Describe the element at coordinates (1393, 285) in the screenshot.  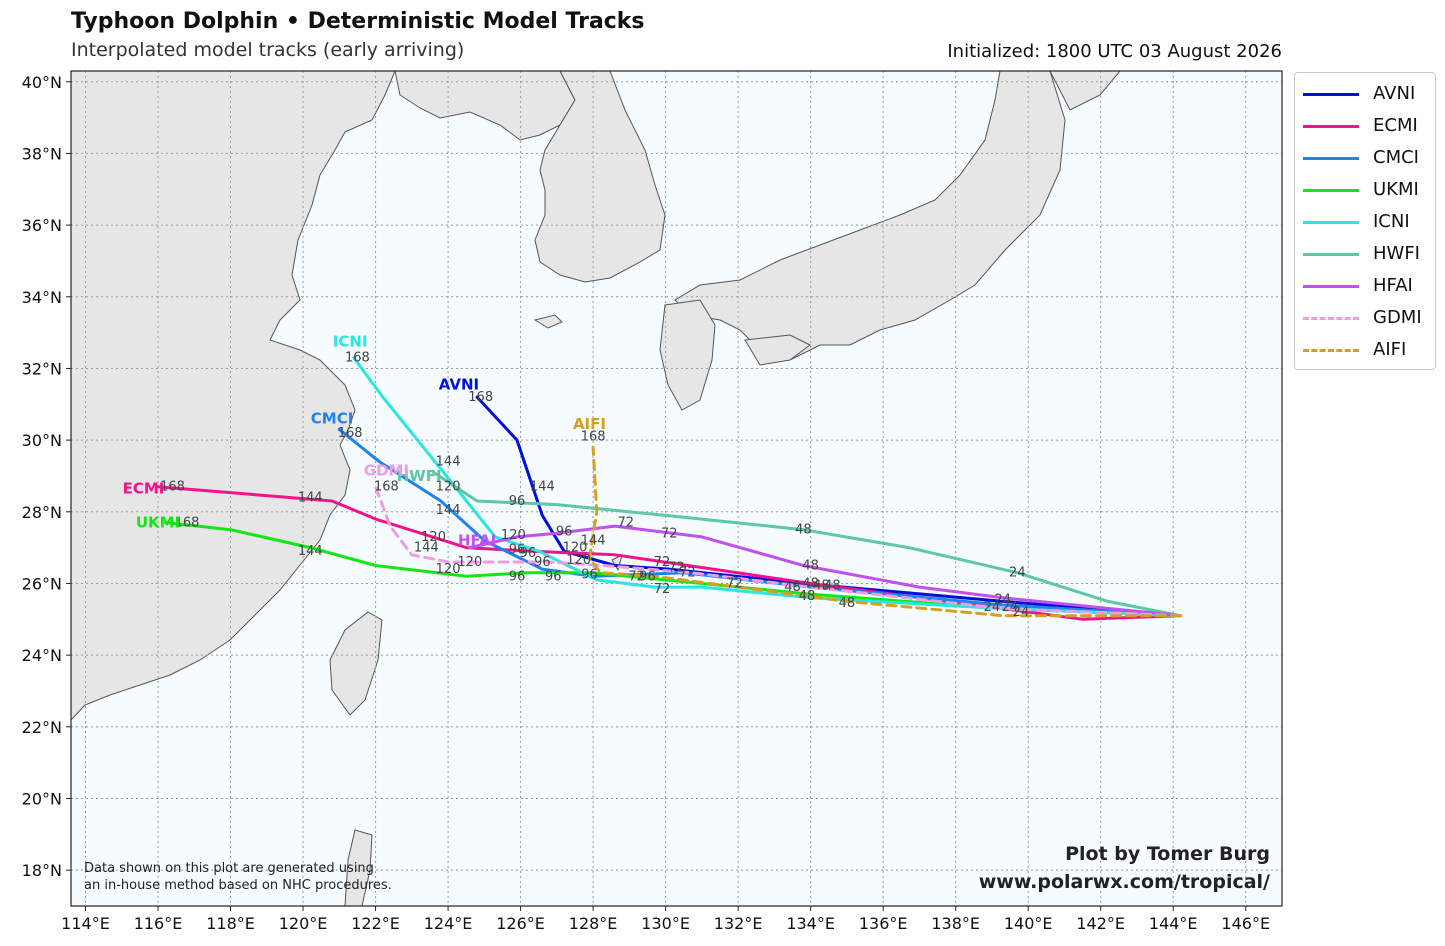
I see `legend-label-hfai: HFAI` at that location.